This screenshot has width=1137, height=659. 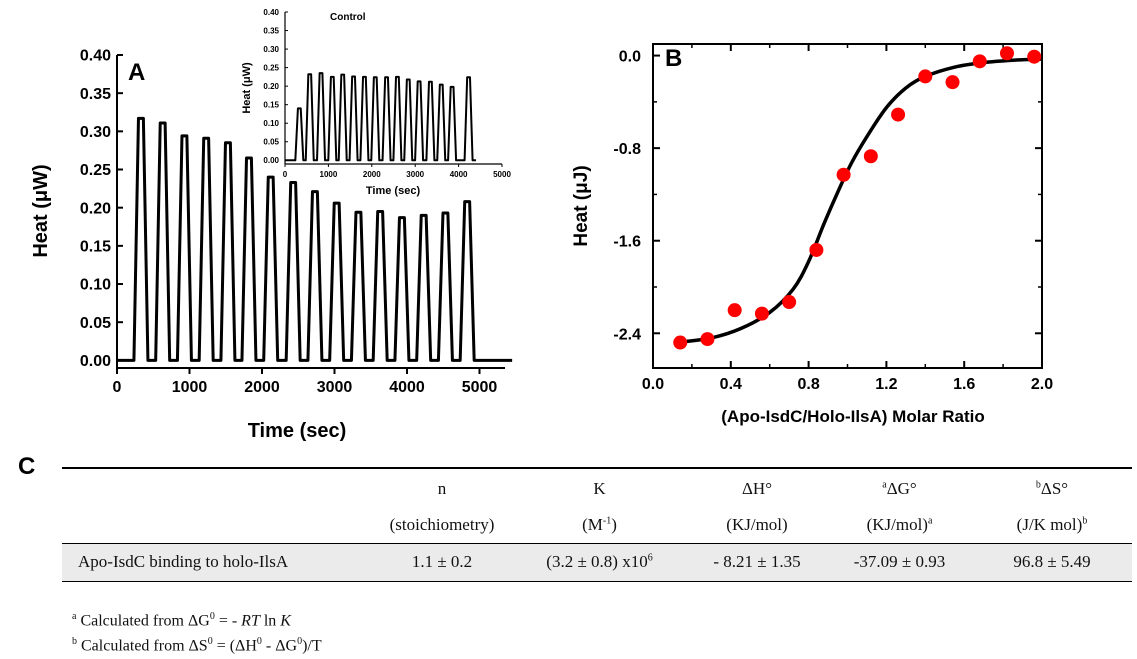 I want to click on x-tick-label: 0.4, so click(x=731, y=384).